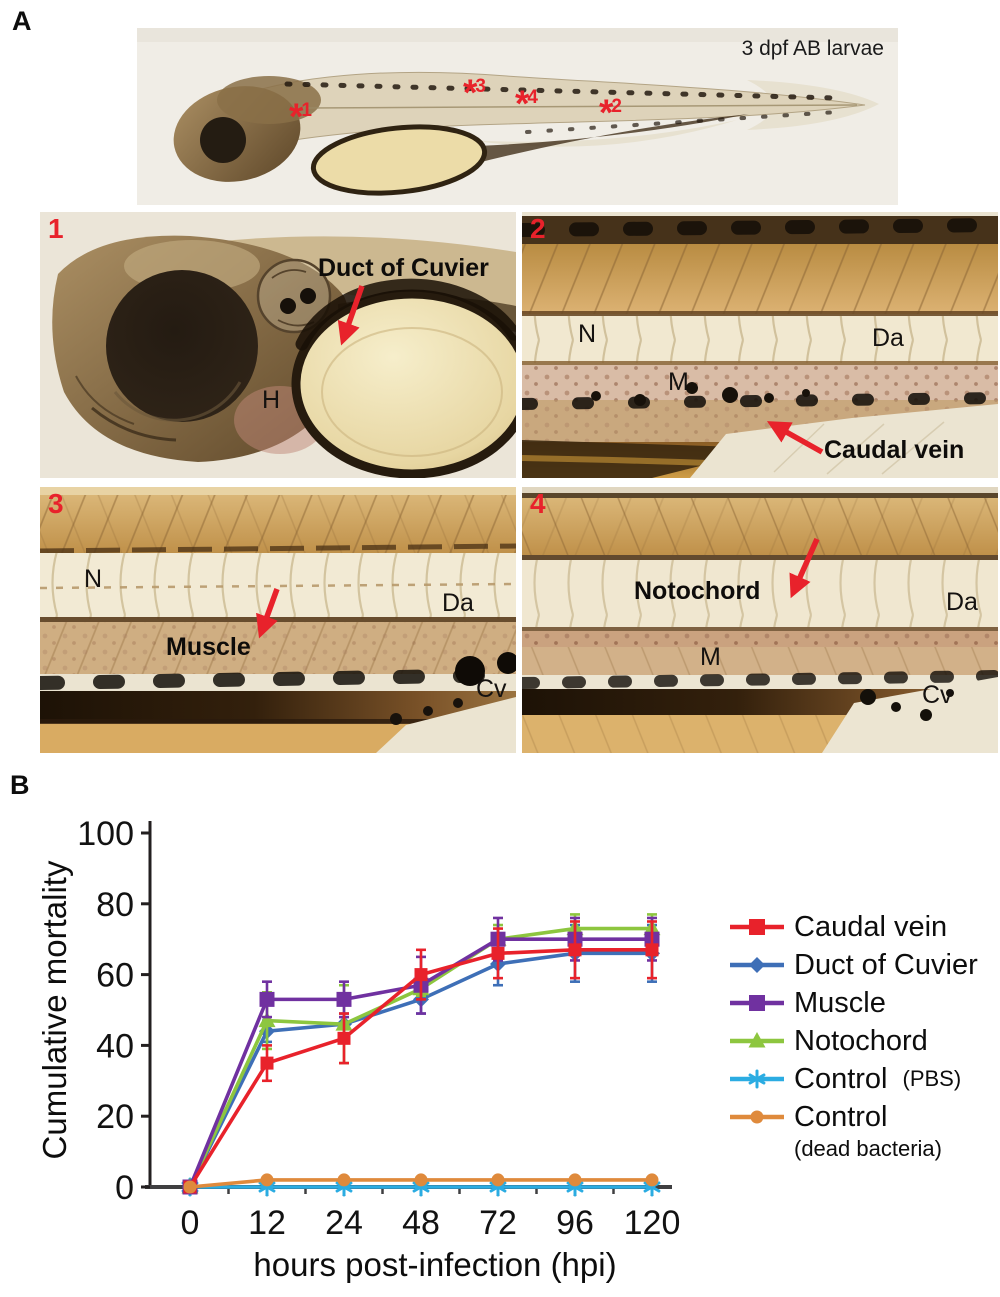  Describe the element at coordinates (105, 834) in the screenshot. I see `svg-text: 100` at that location.